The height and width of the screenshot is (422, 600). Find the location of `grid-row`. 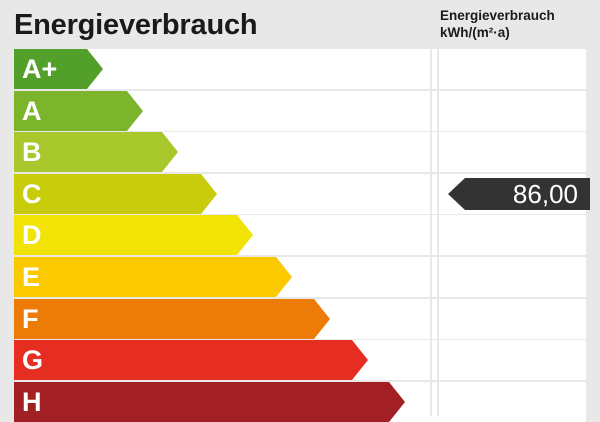

grid-row is located at coordinates (300, 69).